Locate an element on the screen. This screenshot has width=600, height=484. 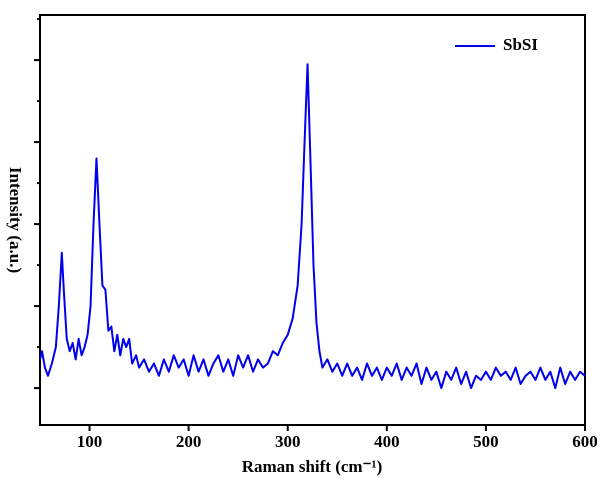
x-axis-label: Raman shift (cm⁻¹) is located at coordinates (312, 466).